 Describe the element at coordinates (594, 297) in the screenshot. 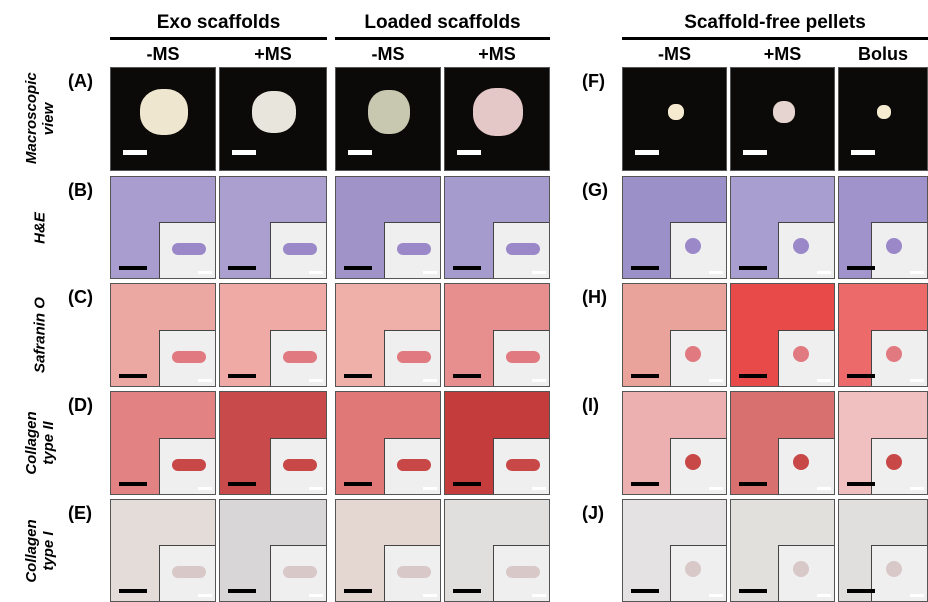

I see `panel-letter: (H)` at that location.